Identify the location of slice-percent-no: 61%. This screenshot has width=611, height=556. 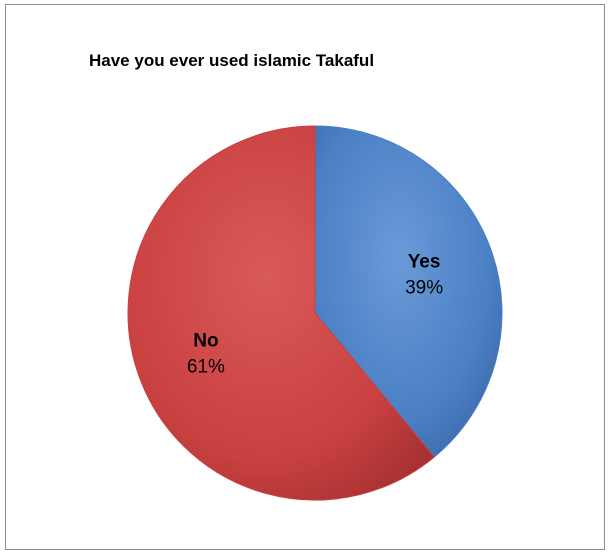
(206, 366).